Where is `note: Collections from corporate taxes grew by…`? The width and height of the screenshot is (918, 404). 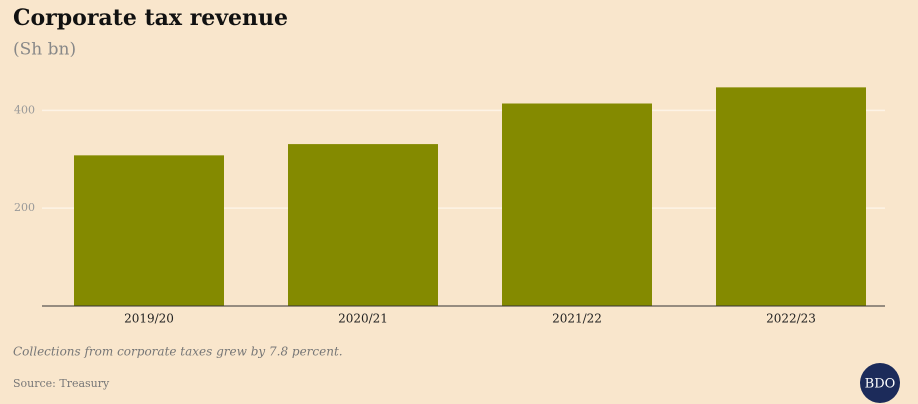
note: Collections from corporate taxes grew by… is located at coordinates (178, 352).